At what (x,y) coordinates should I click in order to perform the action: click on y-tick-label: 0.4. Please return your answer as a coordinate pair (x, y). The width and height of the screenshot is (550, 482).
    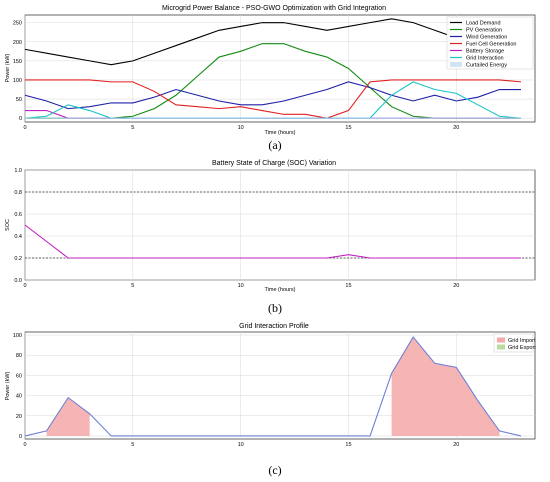
    Looking at the image, I should click on (18, 237).